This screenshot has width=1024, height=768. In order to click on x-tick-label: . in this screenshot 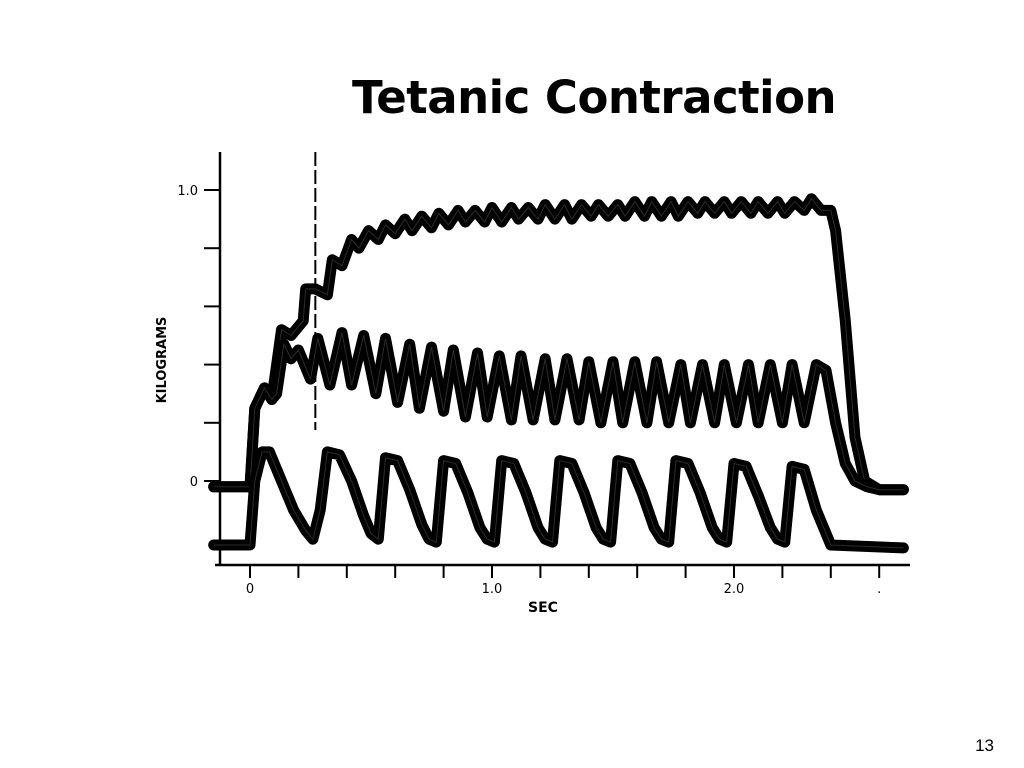, I will do `click(879, 589)`.